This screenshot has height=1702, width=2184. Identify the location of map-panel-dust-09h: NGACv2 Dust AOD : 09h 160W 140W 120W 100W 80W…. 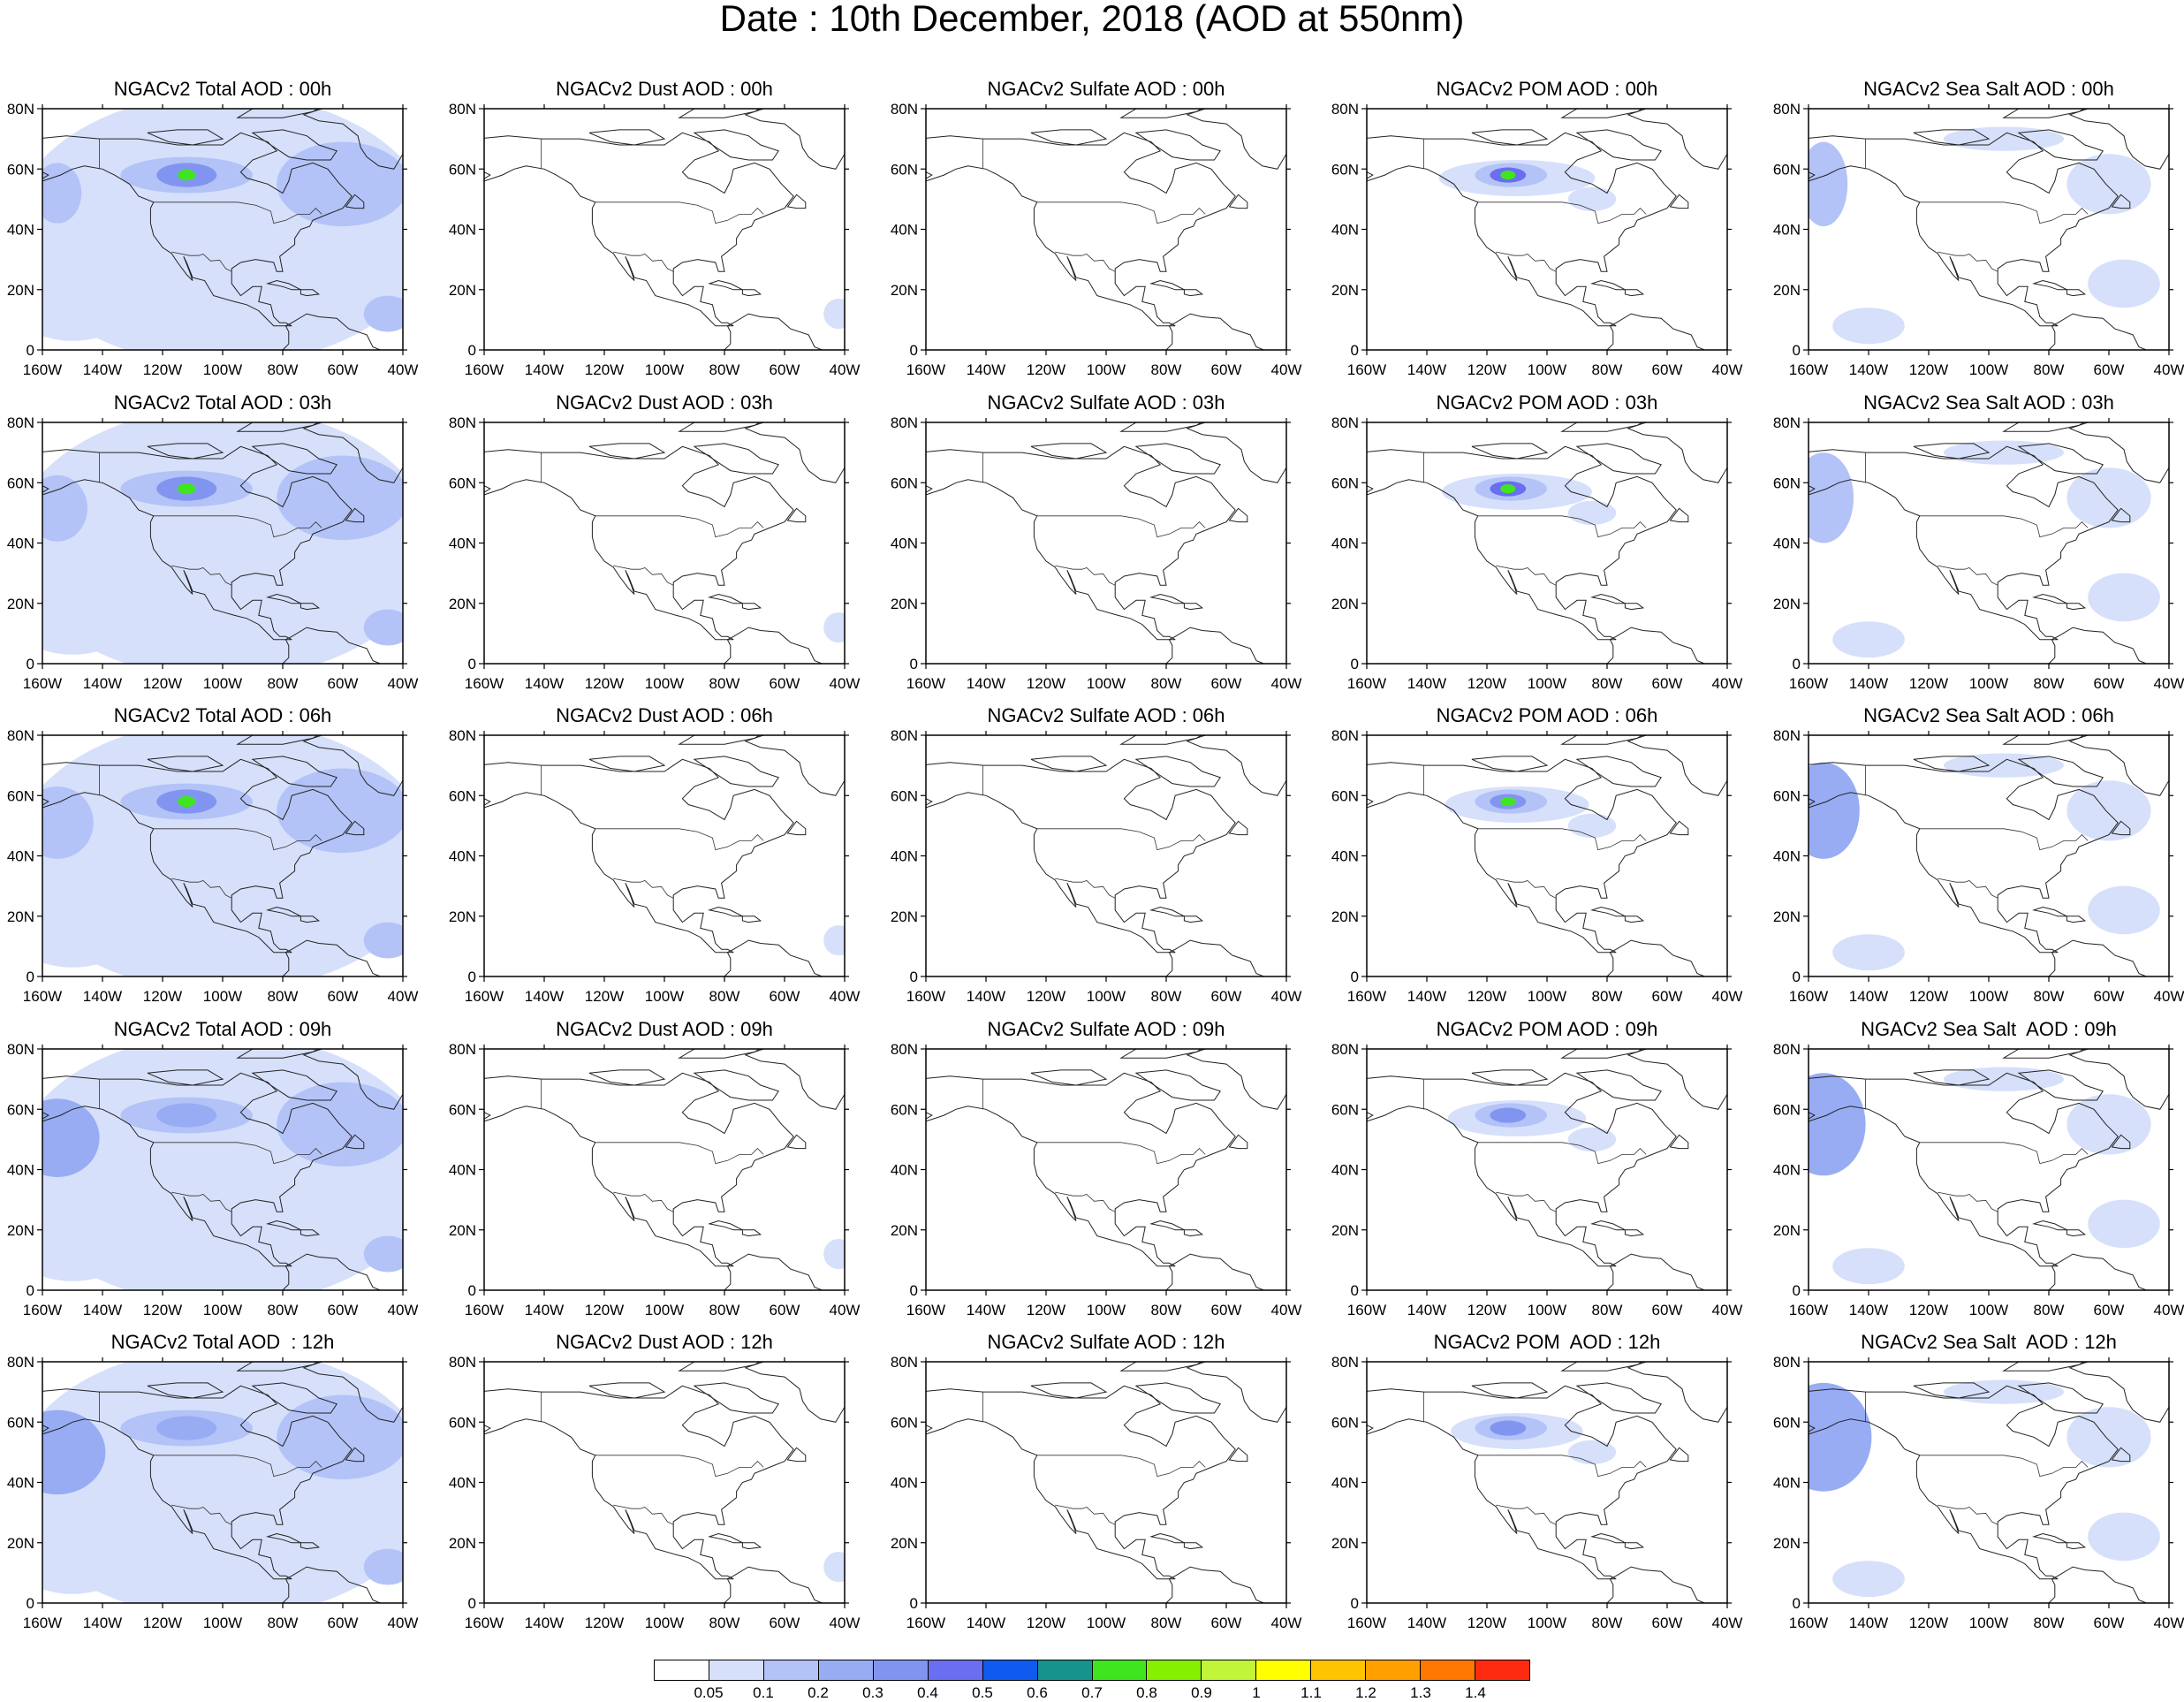
(655, 1168).